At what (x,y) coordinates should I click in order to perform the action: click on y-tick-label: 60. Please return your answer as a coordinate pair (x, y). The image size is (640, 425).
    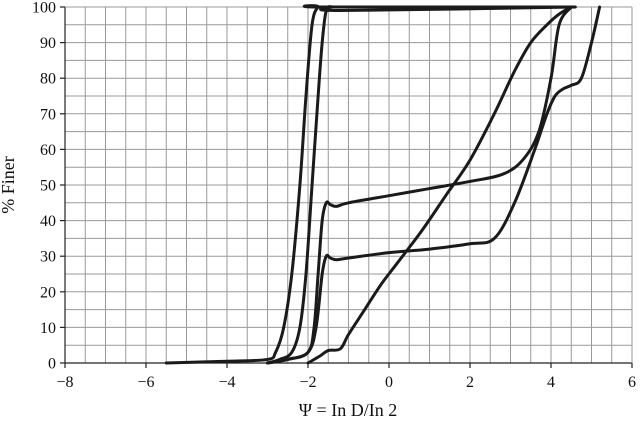
    Looking at the image, I should click on (48, 150).